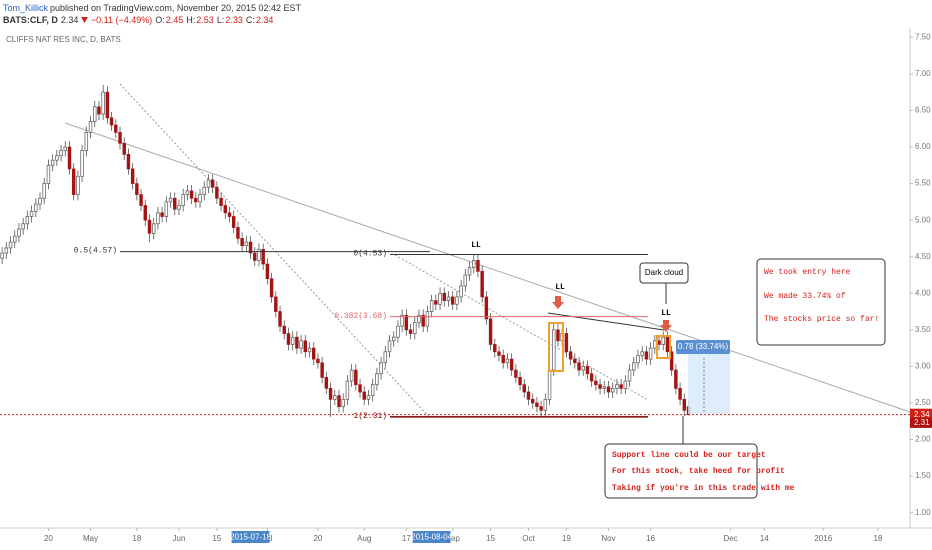 Image resolution: width=932 pixels, height=550 pixels. Describe the element at coordinates (821, 302) in the screenshot. I see `note-box` at that location.